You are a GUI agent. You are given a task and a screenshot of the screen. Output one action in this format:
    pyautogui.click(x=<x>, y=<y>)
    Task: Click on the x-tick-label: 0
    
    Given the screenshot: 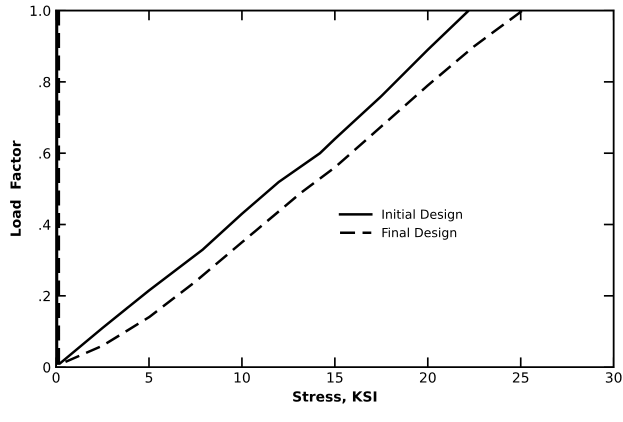 What is the action you would take?
    pyautogui.click(x=56, y=377)
    